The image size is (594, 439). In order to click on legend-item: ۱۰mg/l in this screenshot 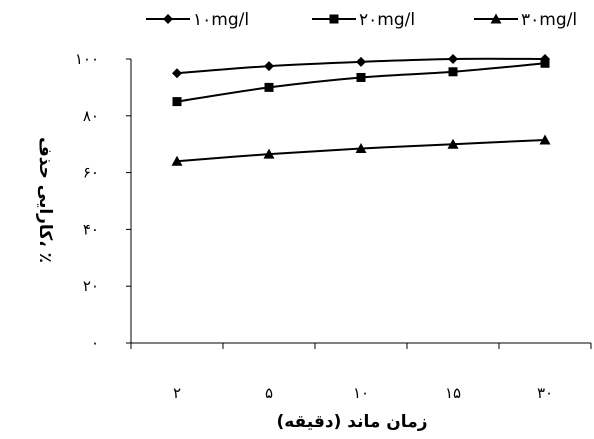, I will do `click(197, 20)`.